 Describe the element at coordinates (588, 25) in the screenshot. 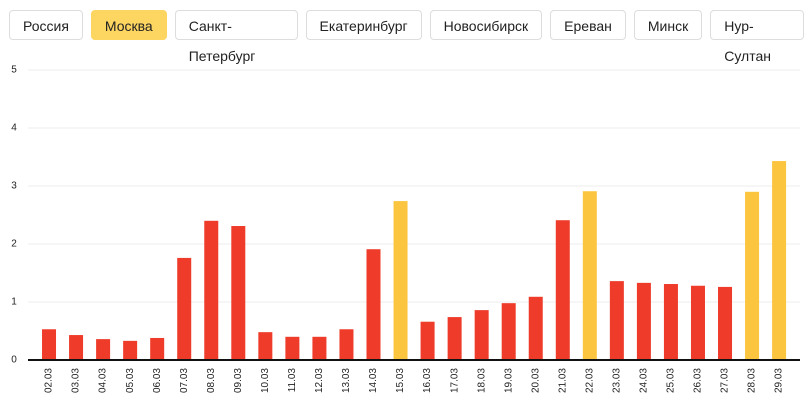

I see `city-tab: Ереван` at that location.